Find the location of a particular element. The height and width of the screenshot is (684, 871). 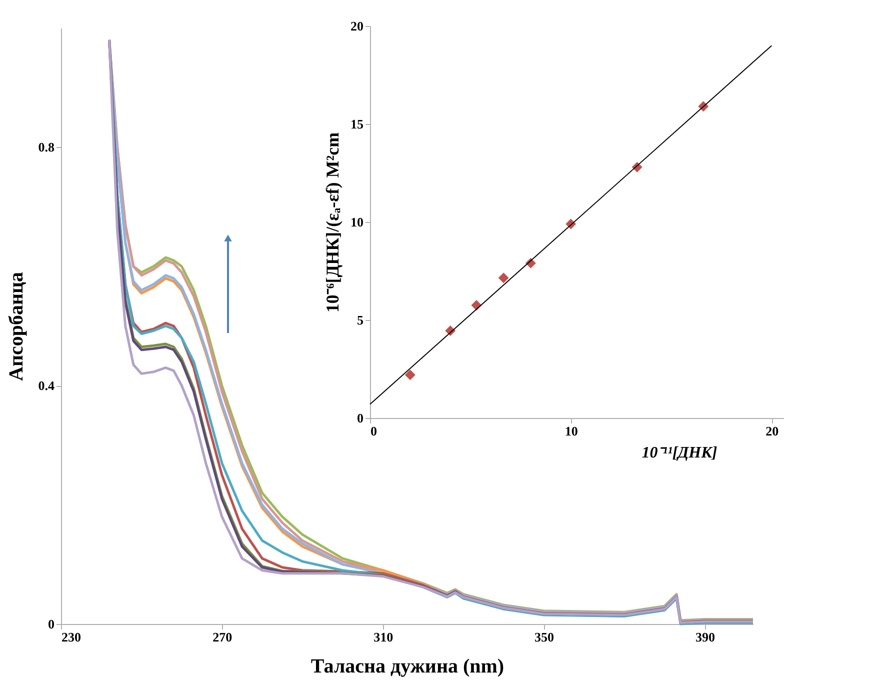

y-tick-label: 10 is located at coordinates (357, 222).